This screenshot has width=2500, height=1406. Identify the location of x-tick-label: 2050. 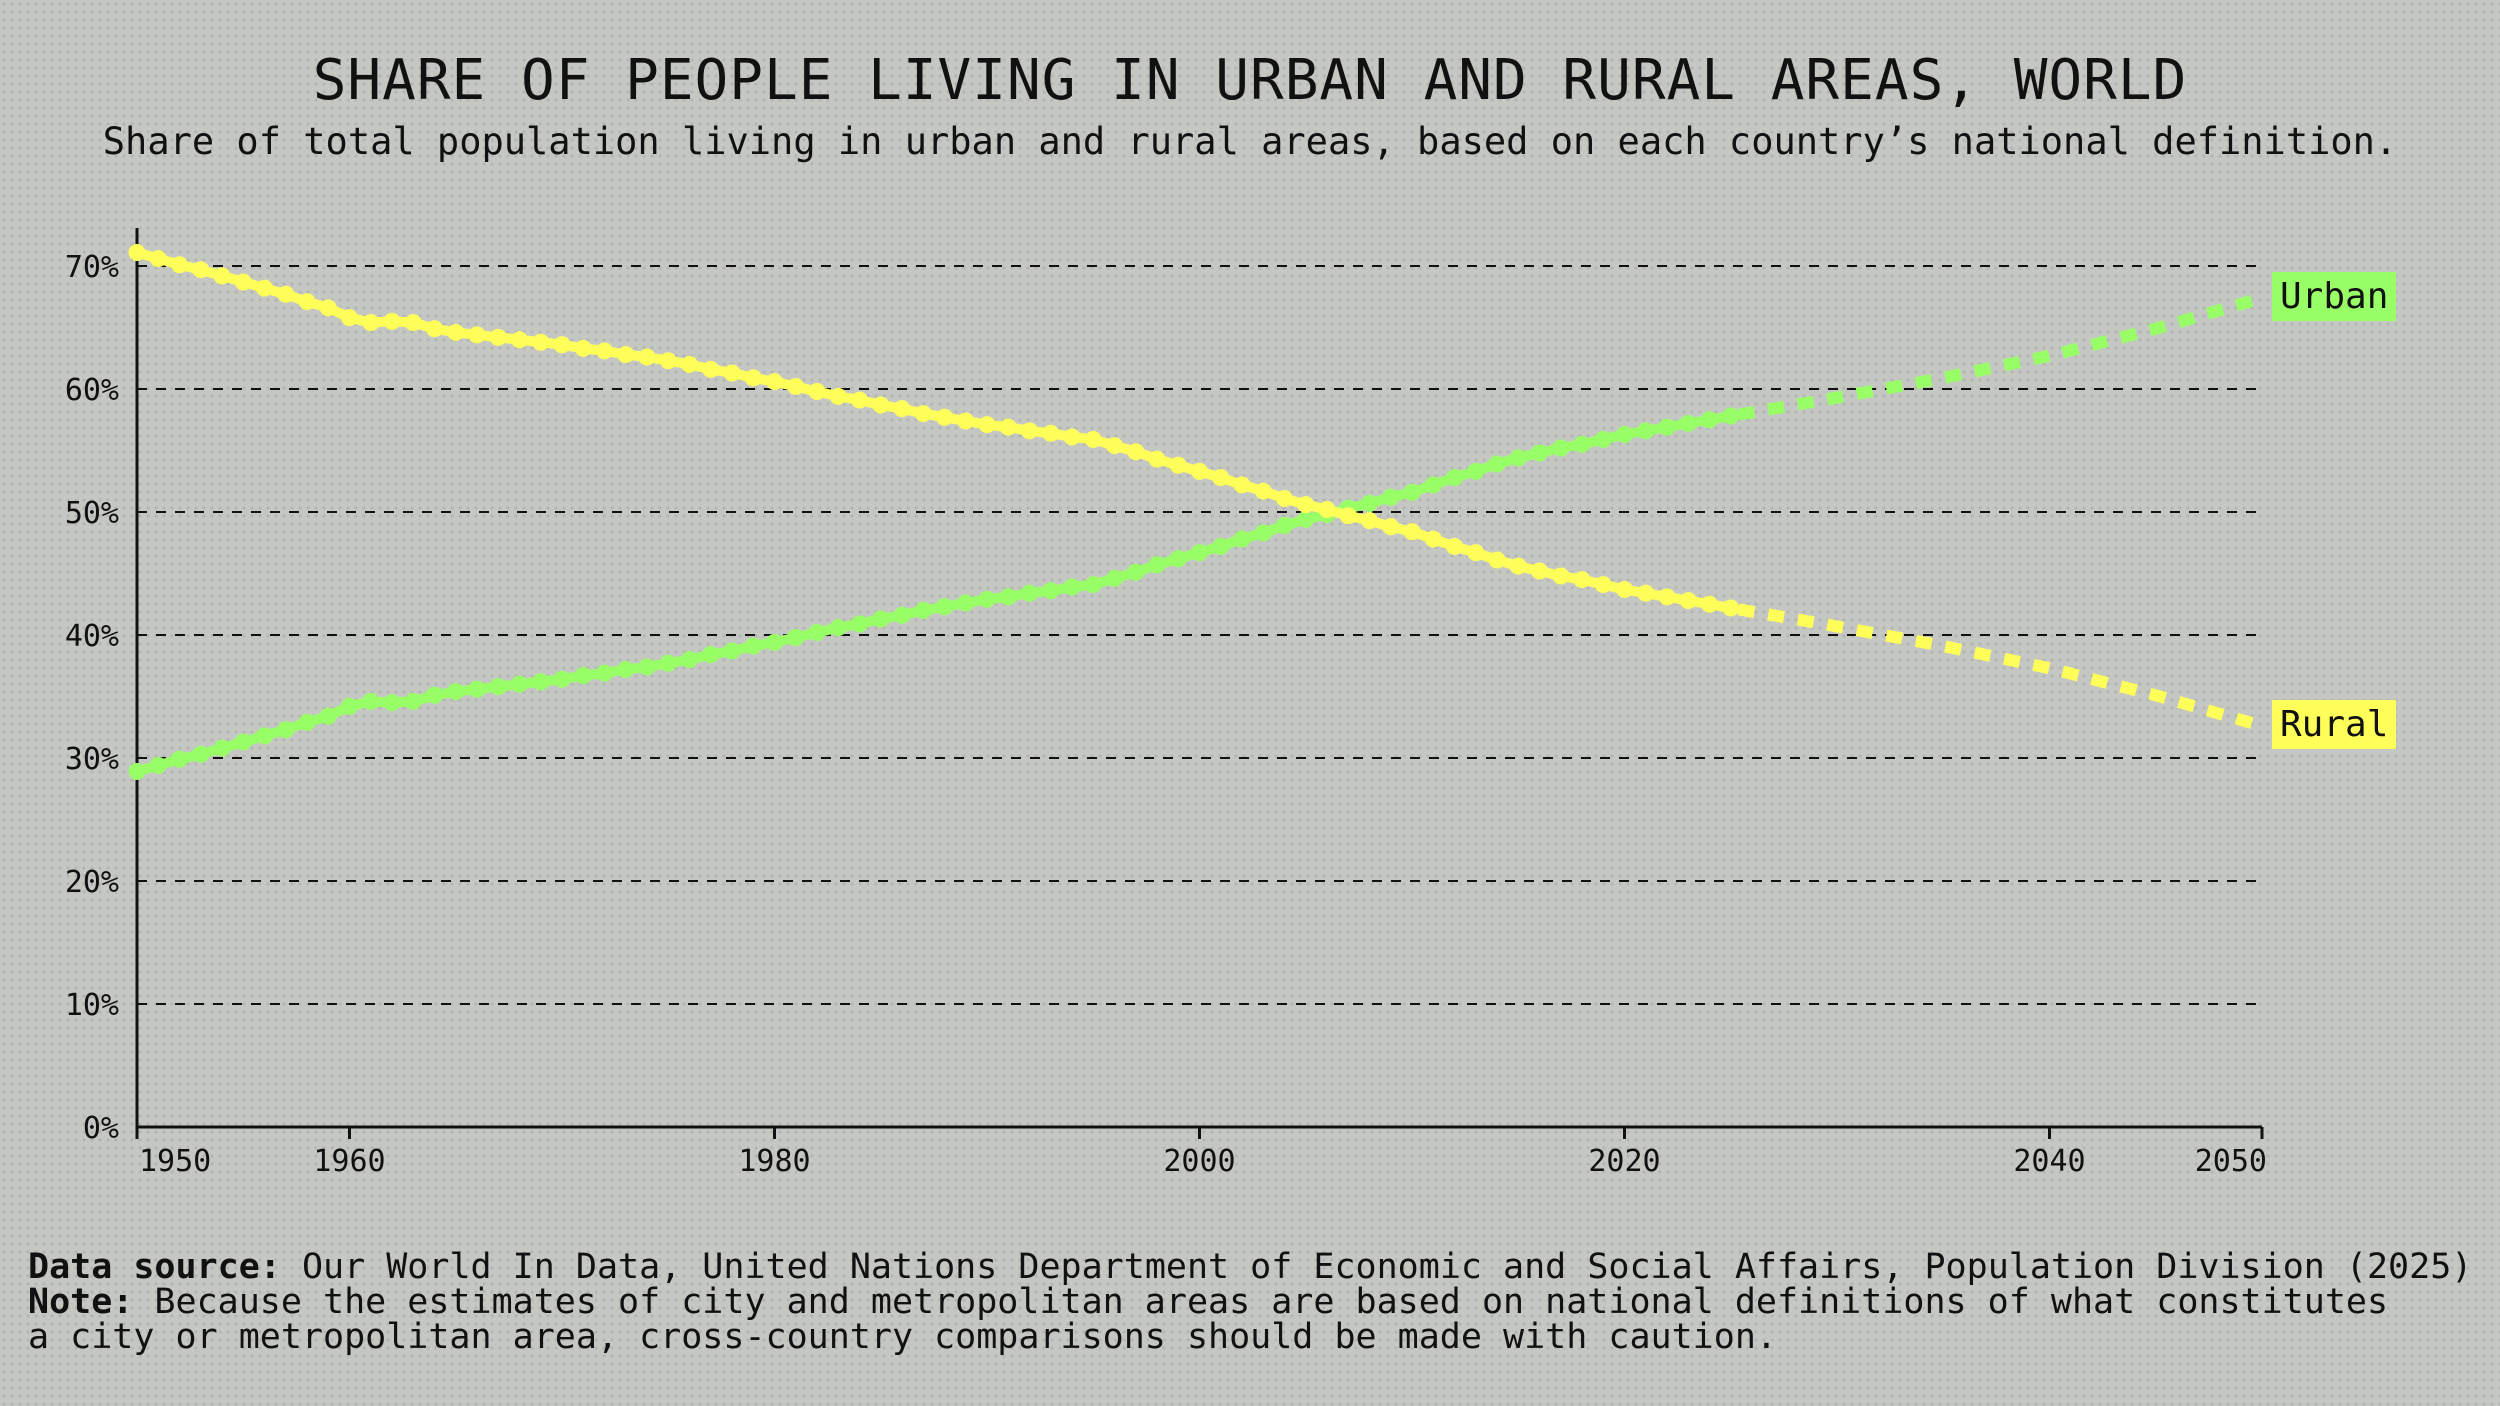
(2231, 1161).